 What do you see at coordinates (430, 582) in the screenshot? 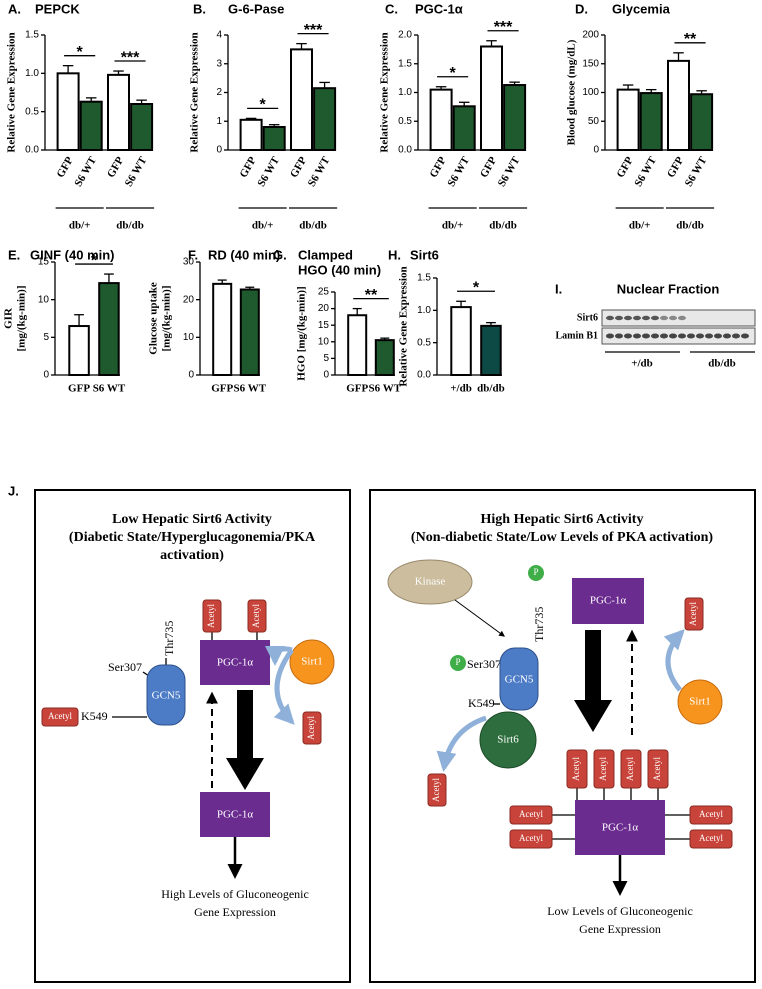
I see `kinase` at bounding box center [430, 582].